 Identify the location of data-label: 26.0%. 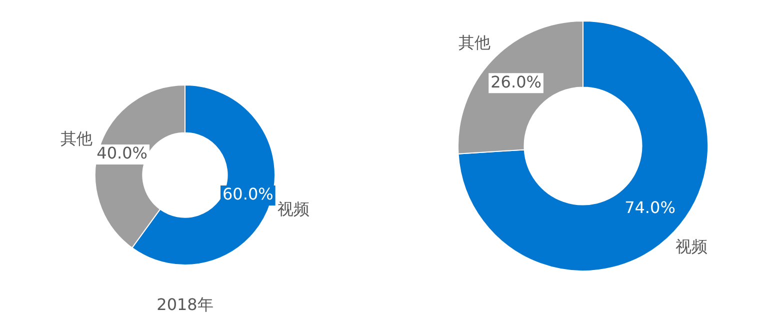
(516, 82).